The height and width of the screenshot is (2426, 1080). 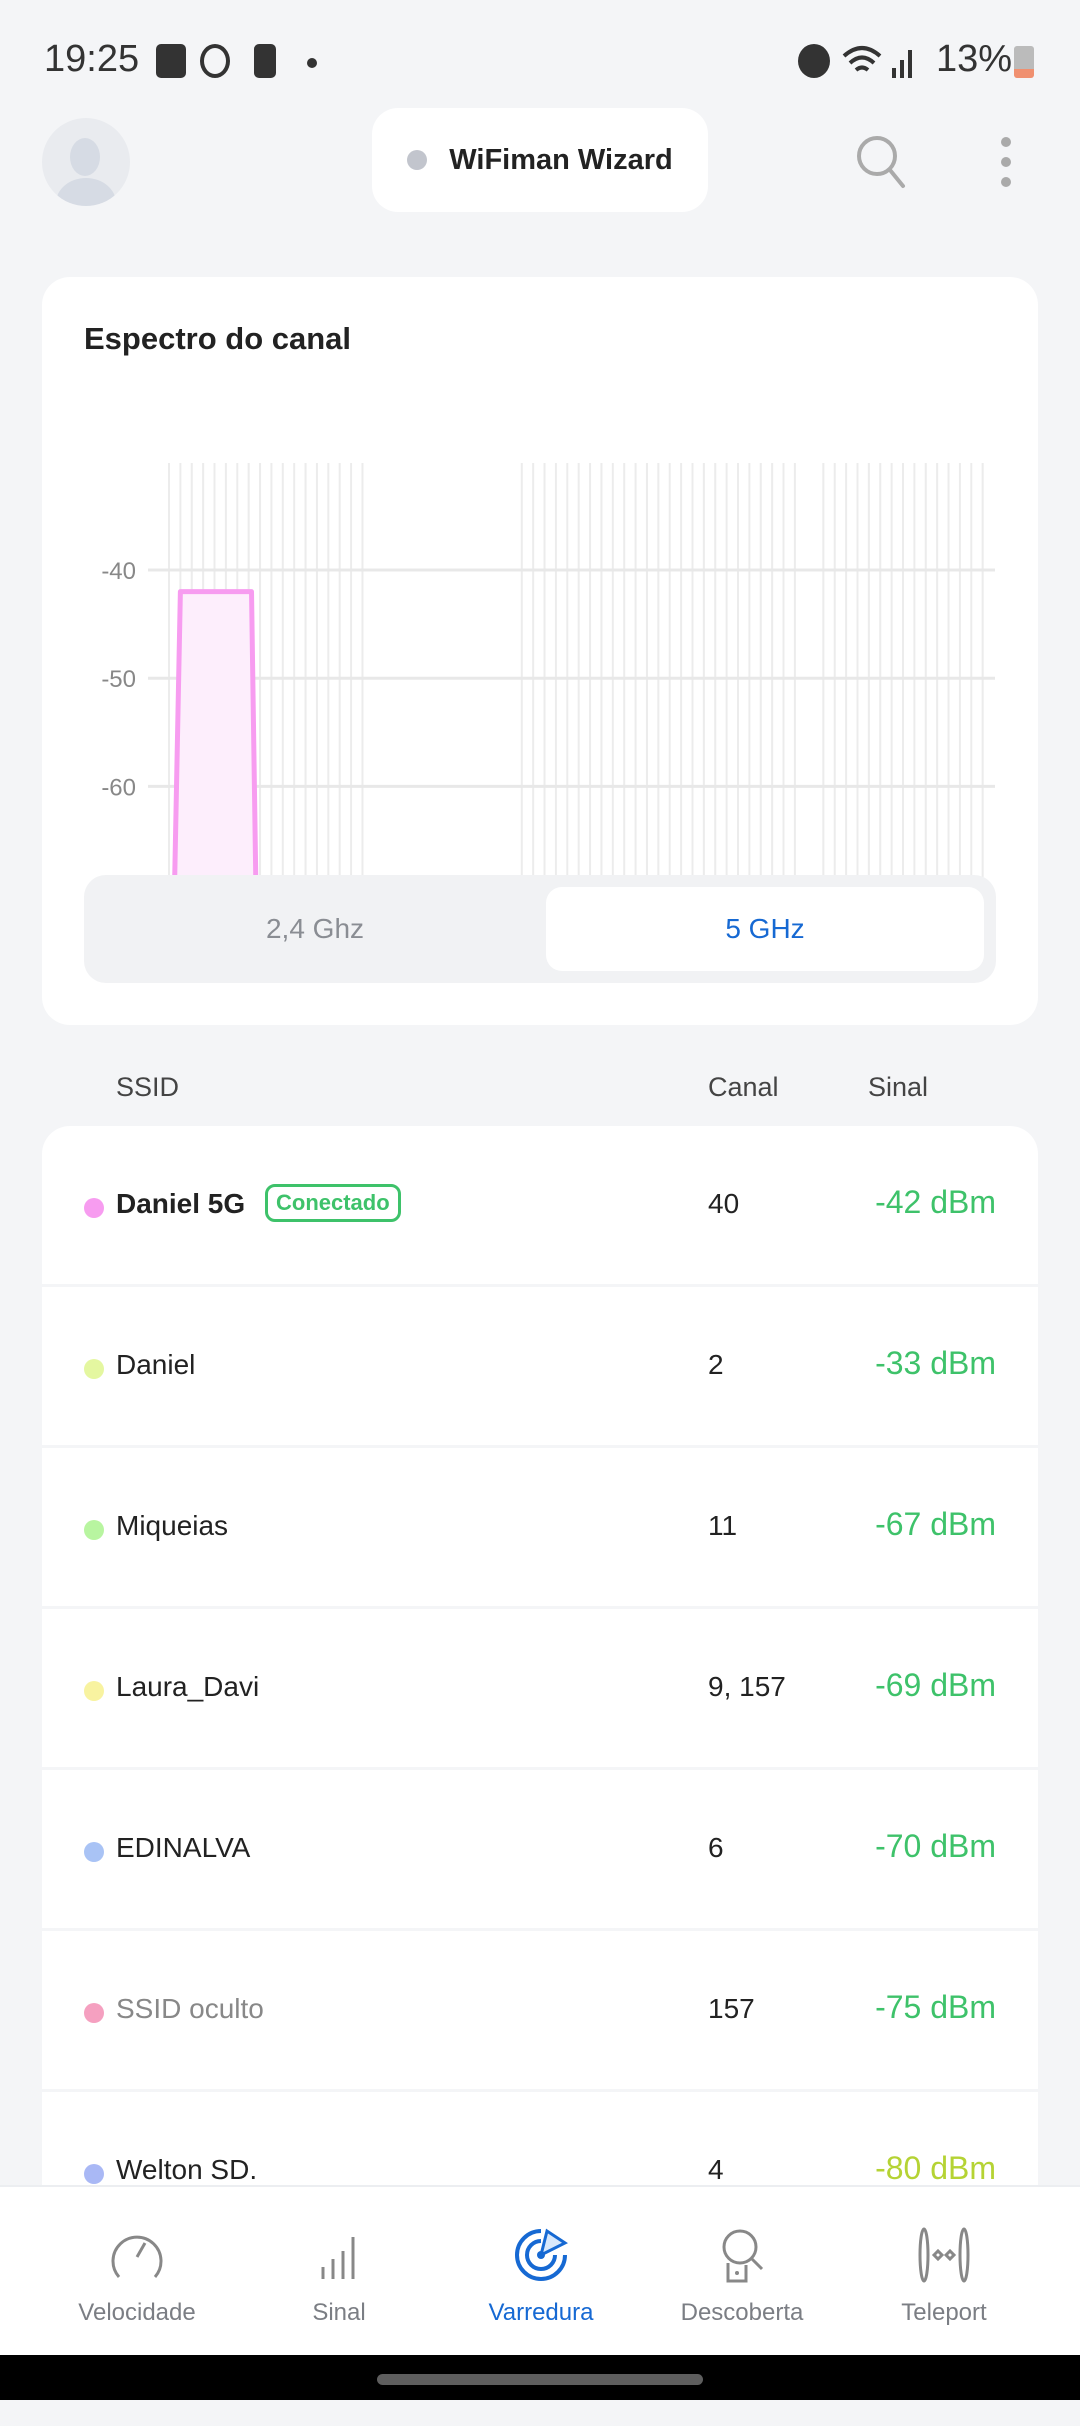 What do you see at coordinates (548, 670) in the screenshot?
I see `spectrum-chart: -40-50-60-70-80-9034506896114138157169` at bounding box center [548, 670].